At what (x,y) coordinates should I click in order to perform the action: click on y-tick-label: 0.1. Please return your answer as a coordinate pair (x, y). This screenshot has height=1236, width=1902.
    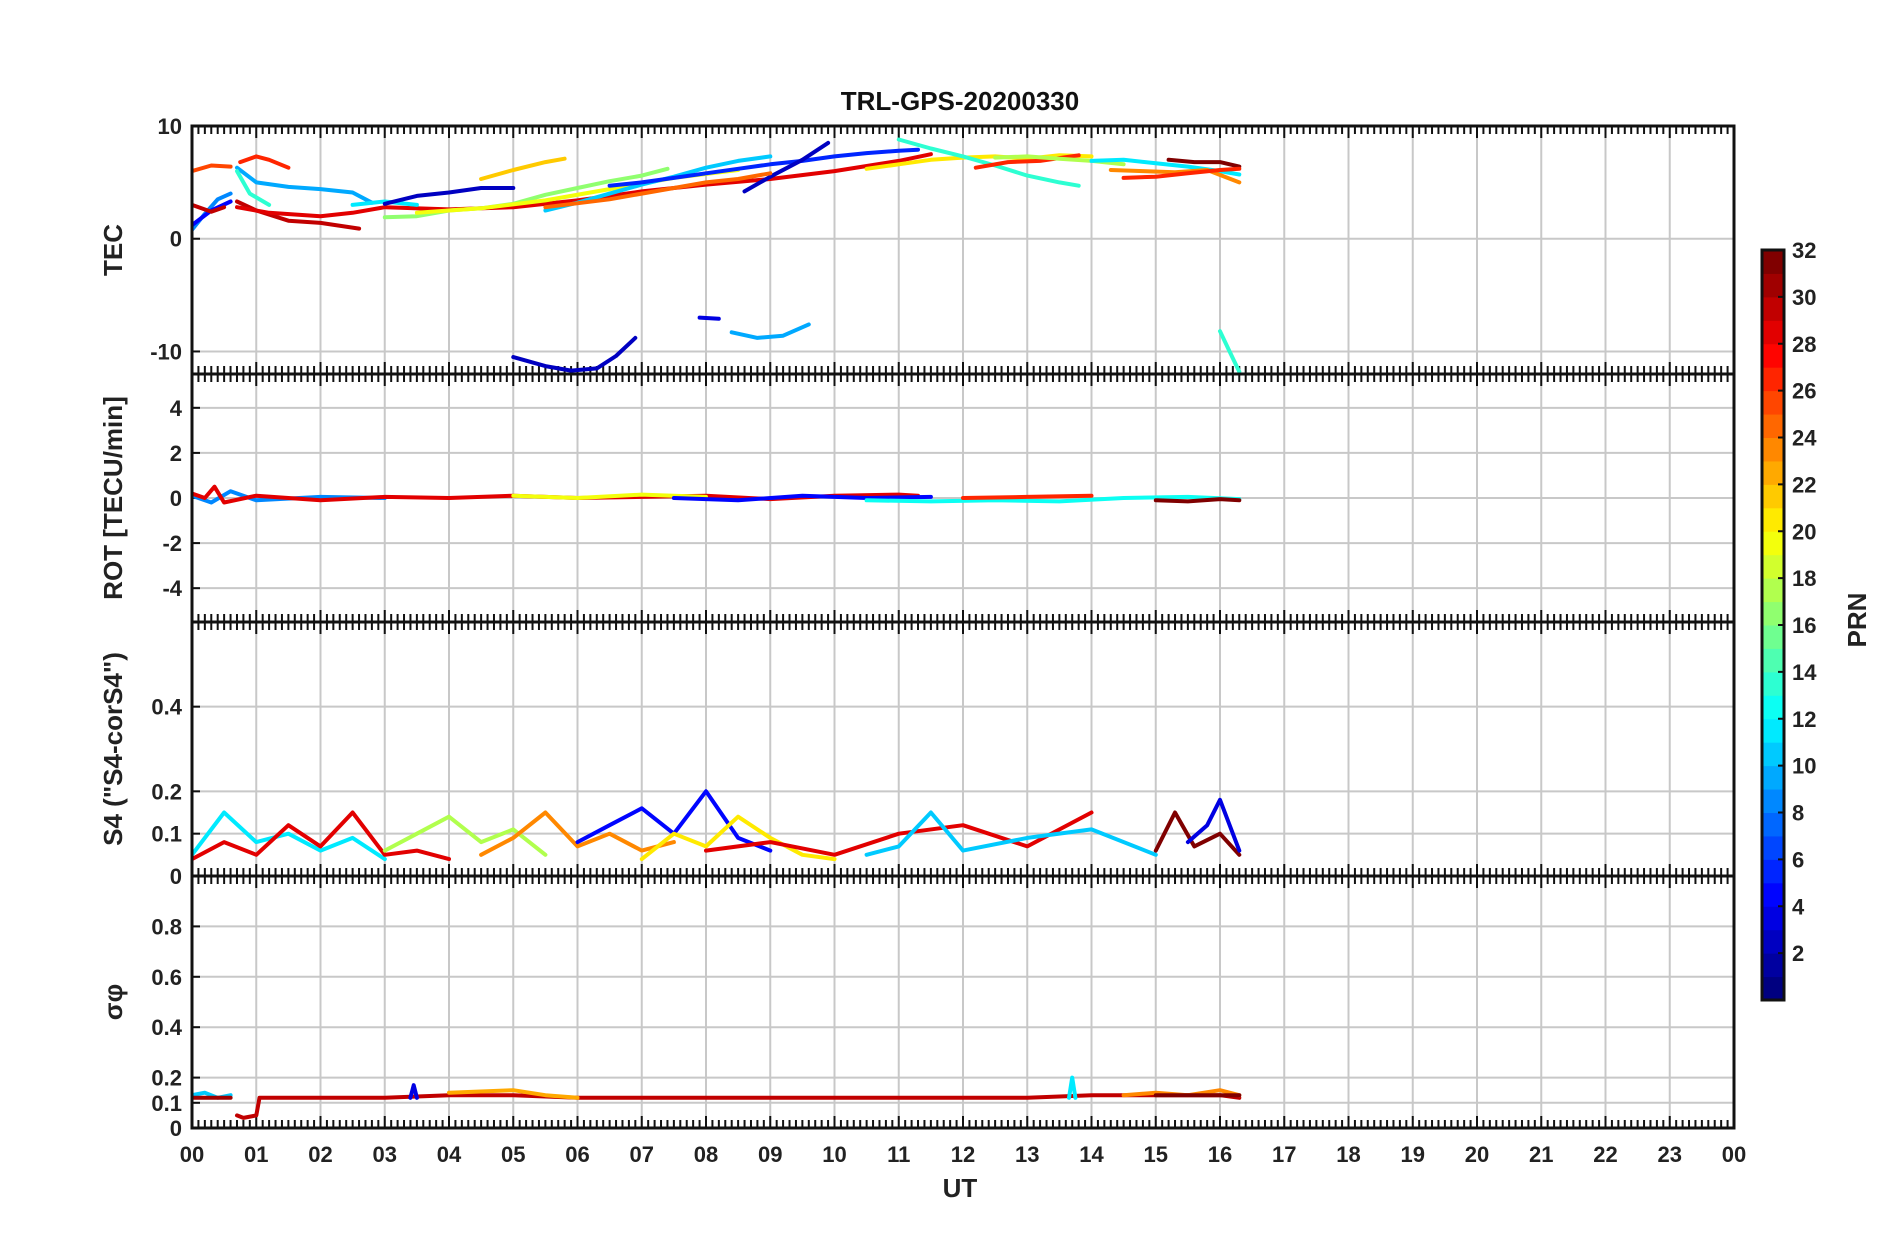
    Looking at the image, I should click on (166, 834).